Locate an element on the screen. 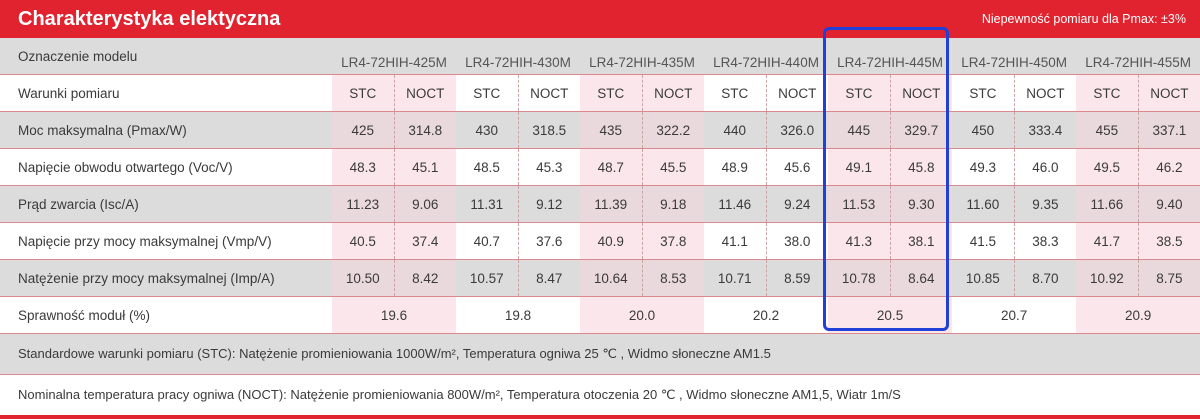  conditions-row-label: Warunki pomiaru is located at coordinates (166, 93).